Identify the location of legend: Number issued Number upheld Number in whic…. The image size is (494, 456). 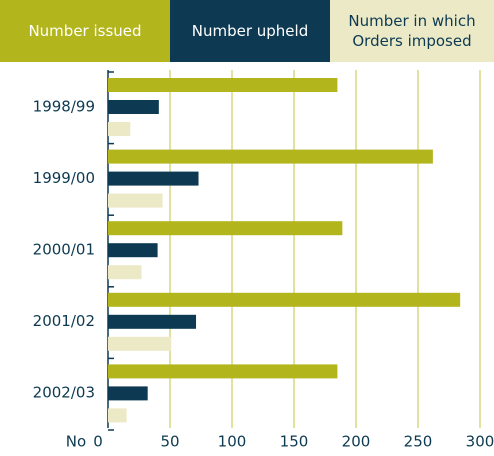
(247, 31).